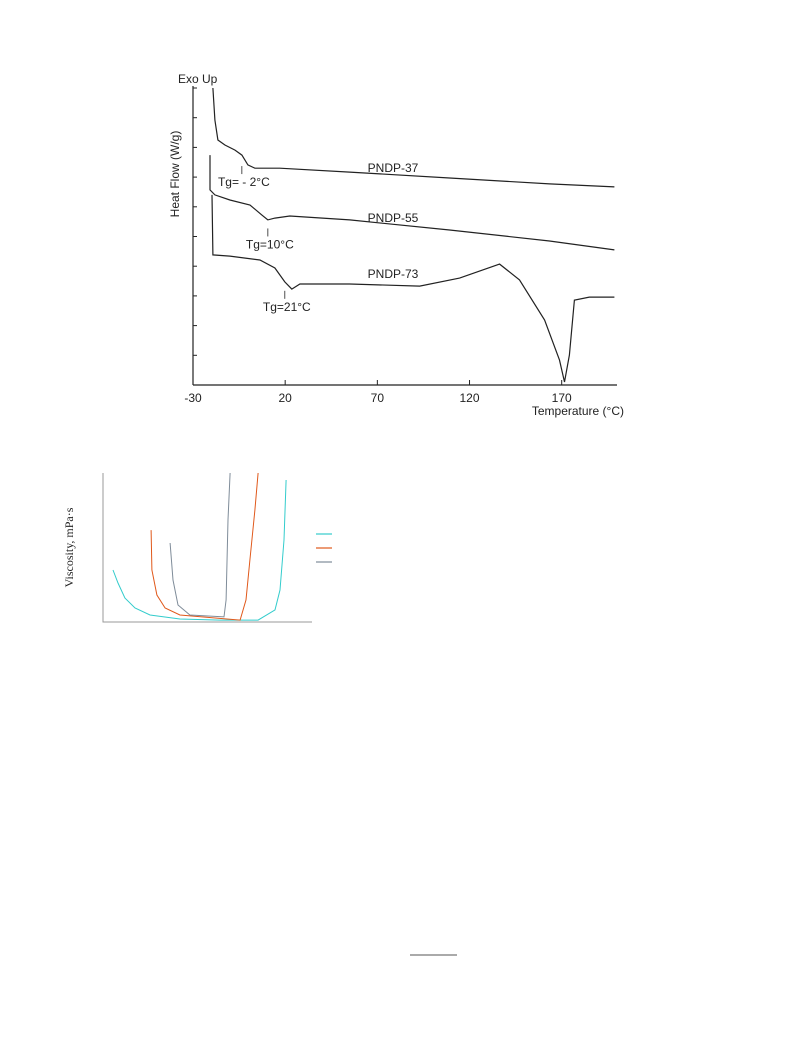  I want to click on x-axis-label: Temperature (°C), so click(578, 411).